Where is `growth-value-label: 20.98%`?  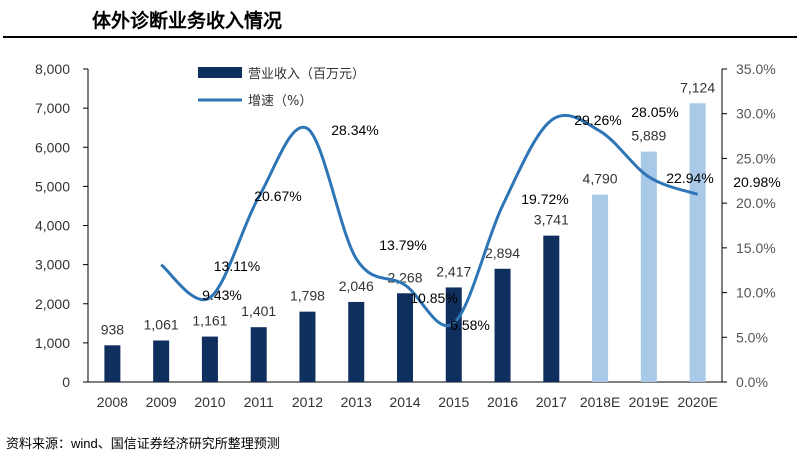 growth-value-label: 20.98% is located at coordinates (756, 182).